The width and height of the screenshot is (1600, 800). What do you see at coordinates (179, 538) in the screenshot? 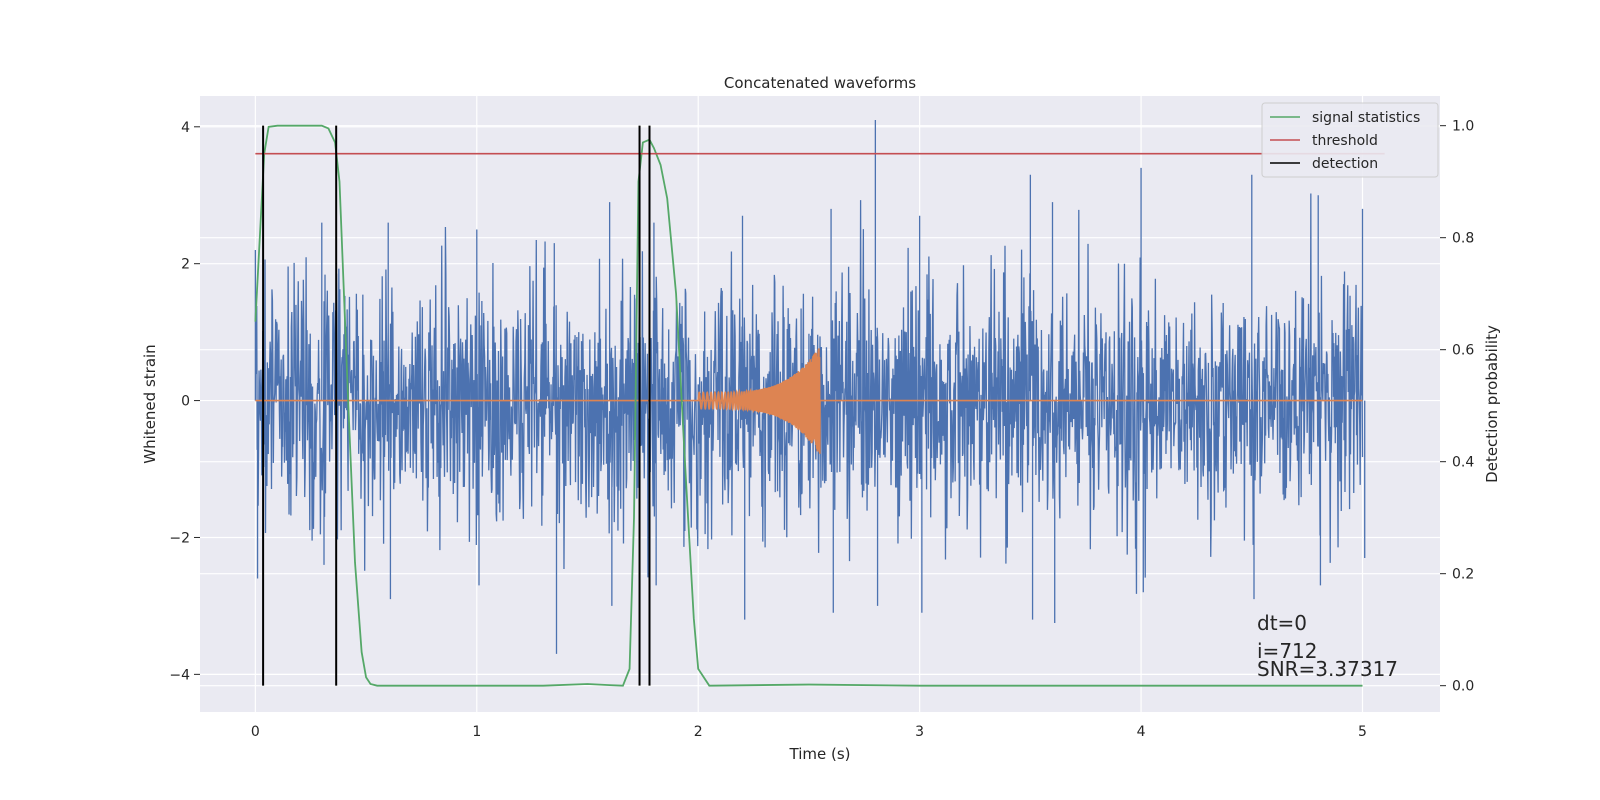
I see `y-tick-label: −2` at bounding box center [179, 538].